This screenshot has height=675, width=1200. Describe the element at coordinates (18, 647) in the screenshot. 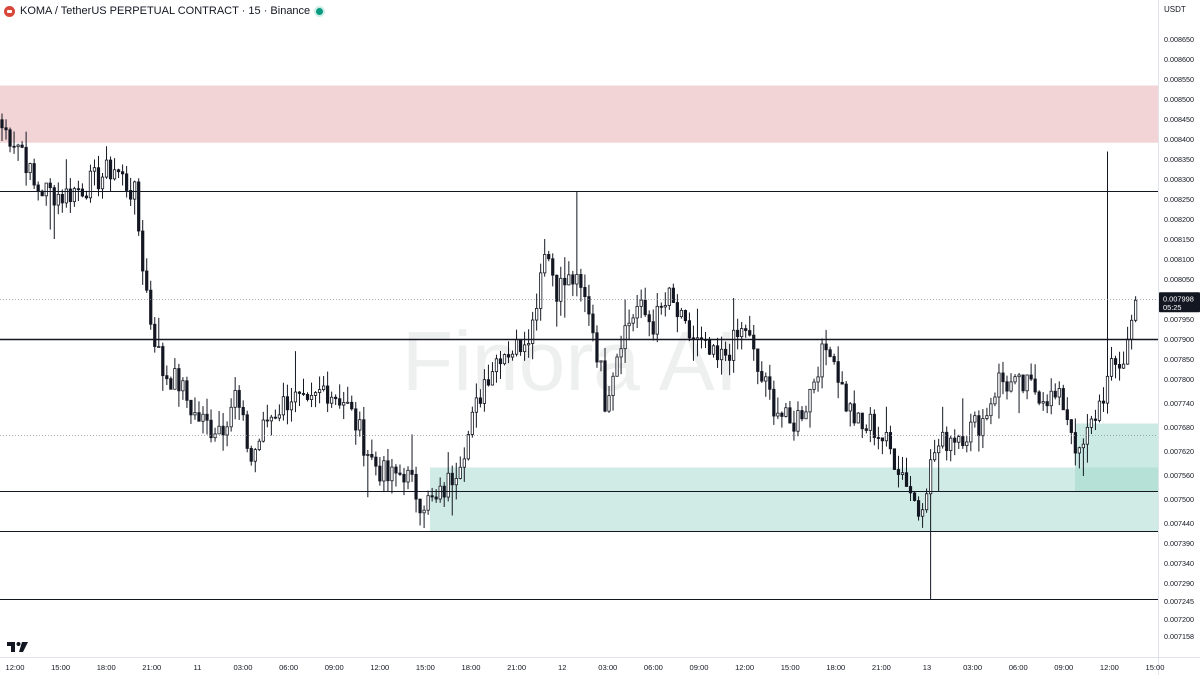

I see `tradingview-logo-icon` at that location.